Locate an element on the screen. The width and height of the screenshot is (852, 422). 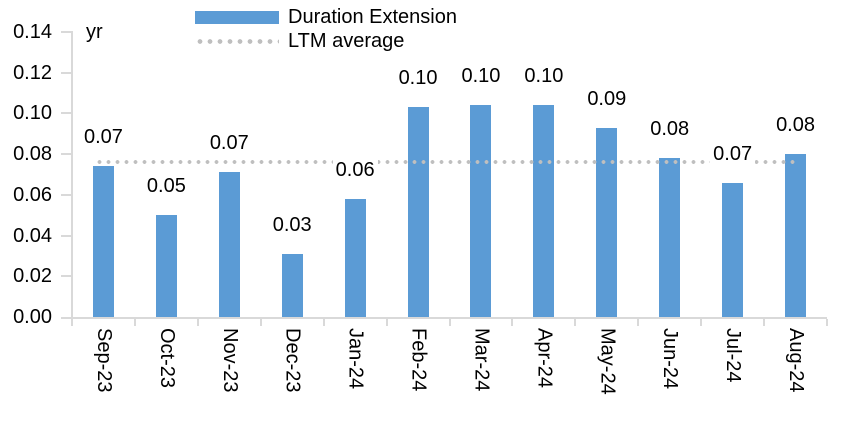
x-category-text: Jul-24 is located at coordinates (733, 355).